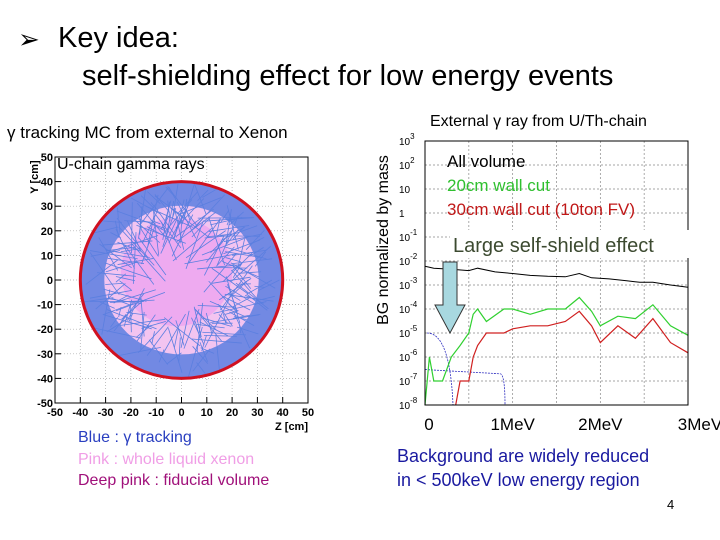 Image resolution: width=720 pixels, height=540 pixels. Describe the element at coordinates (166, 459) in the screenshot. I see `legend-pink: Pink : whole liquid xenon` at that location.